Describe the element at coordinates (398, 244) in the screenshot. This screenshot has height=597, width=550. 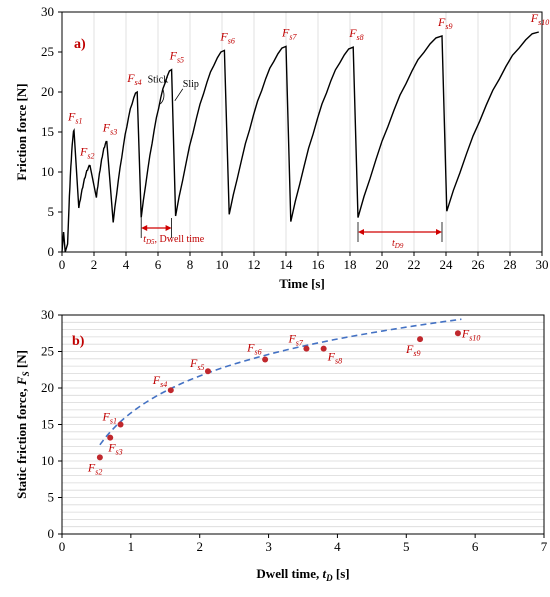
I see `dwell-time-d9-label: tD9` at that location.